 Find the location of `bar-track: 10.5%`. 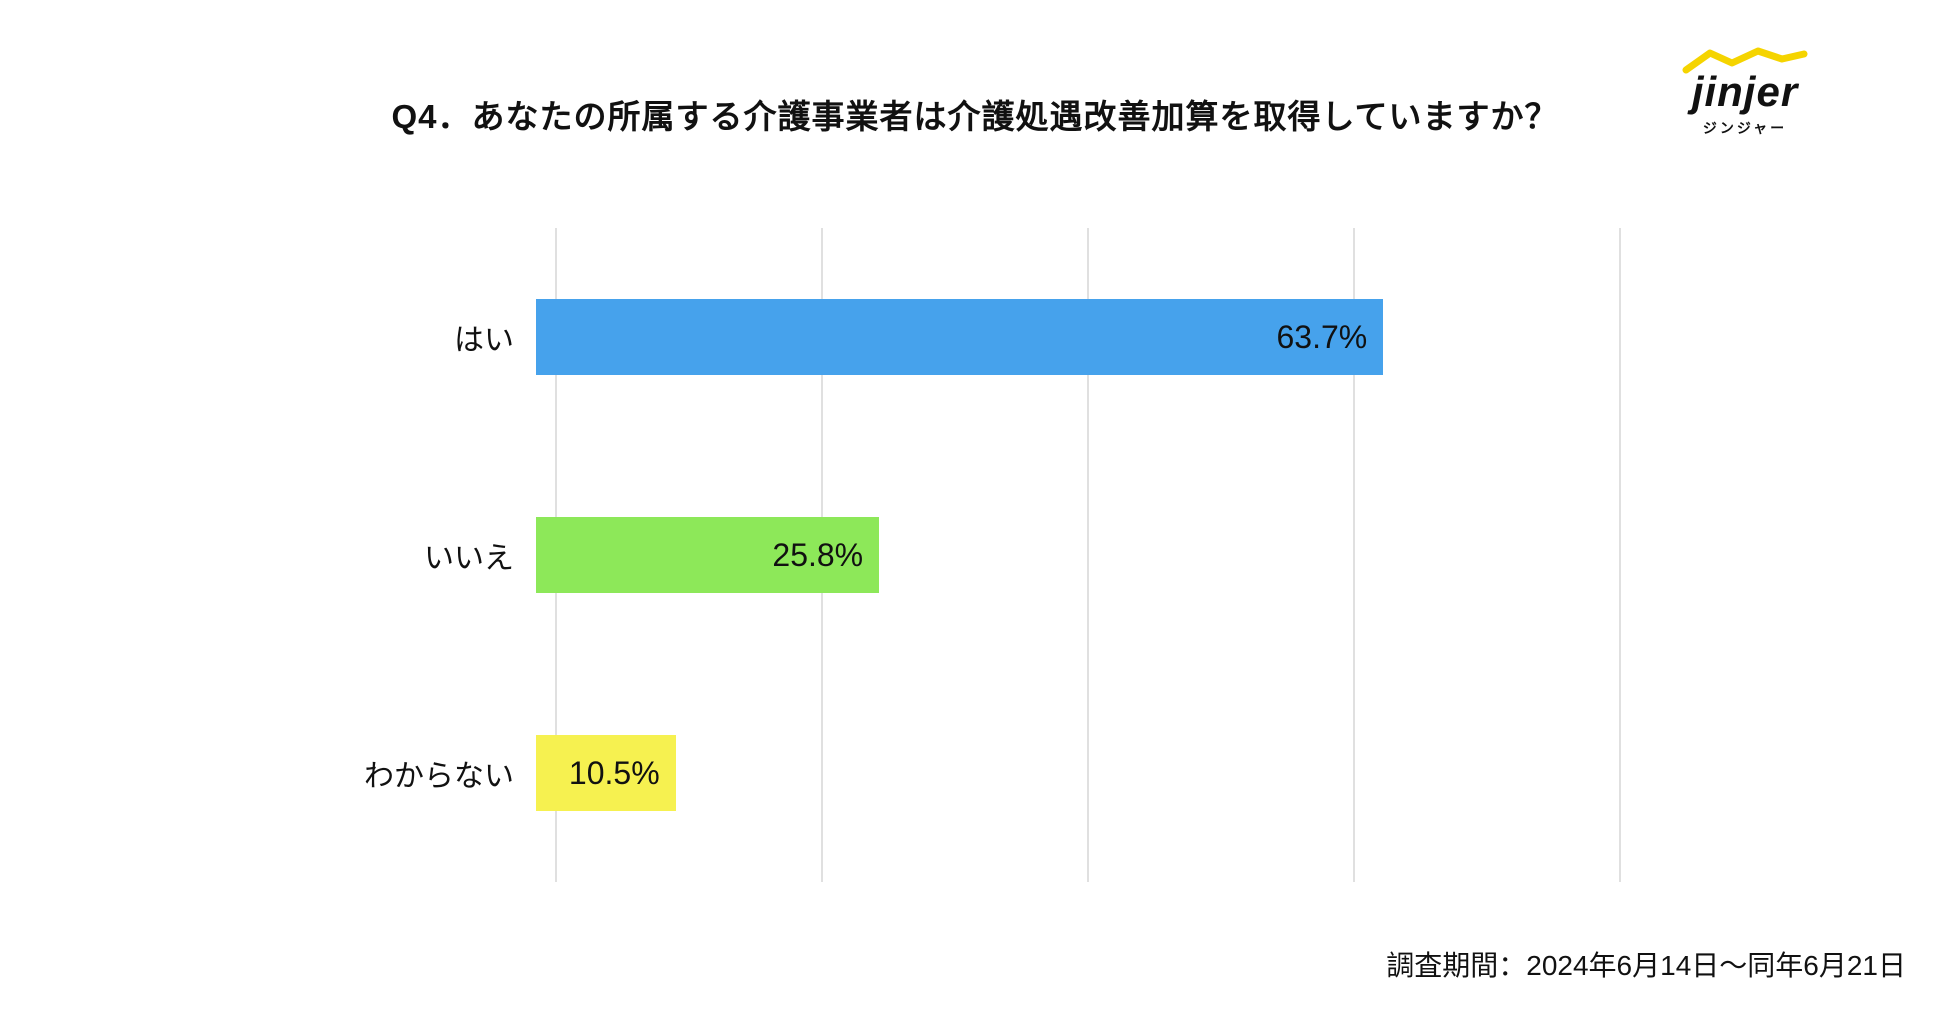

bar-track: 10.5% is located at coordinates (1068, 773).